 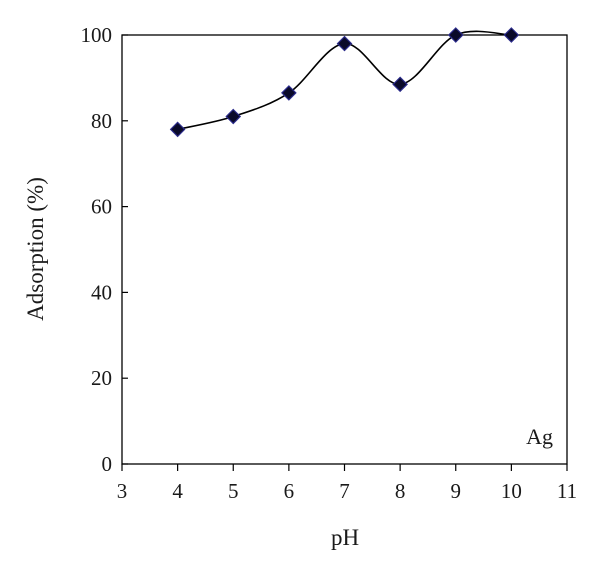 What do you see at coordinates (122, 491) in the screenshot?
I see `x-tick-label: 3` at bounding box center [122, 491].